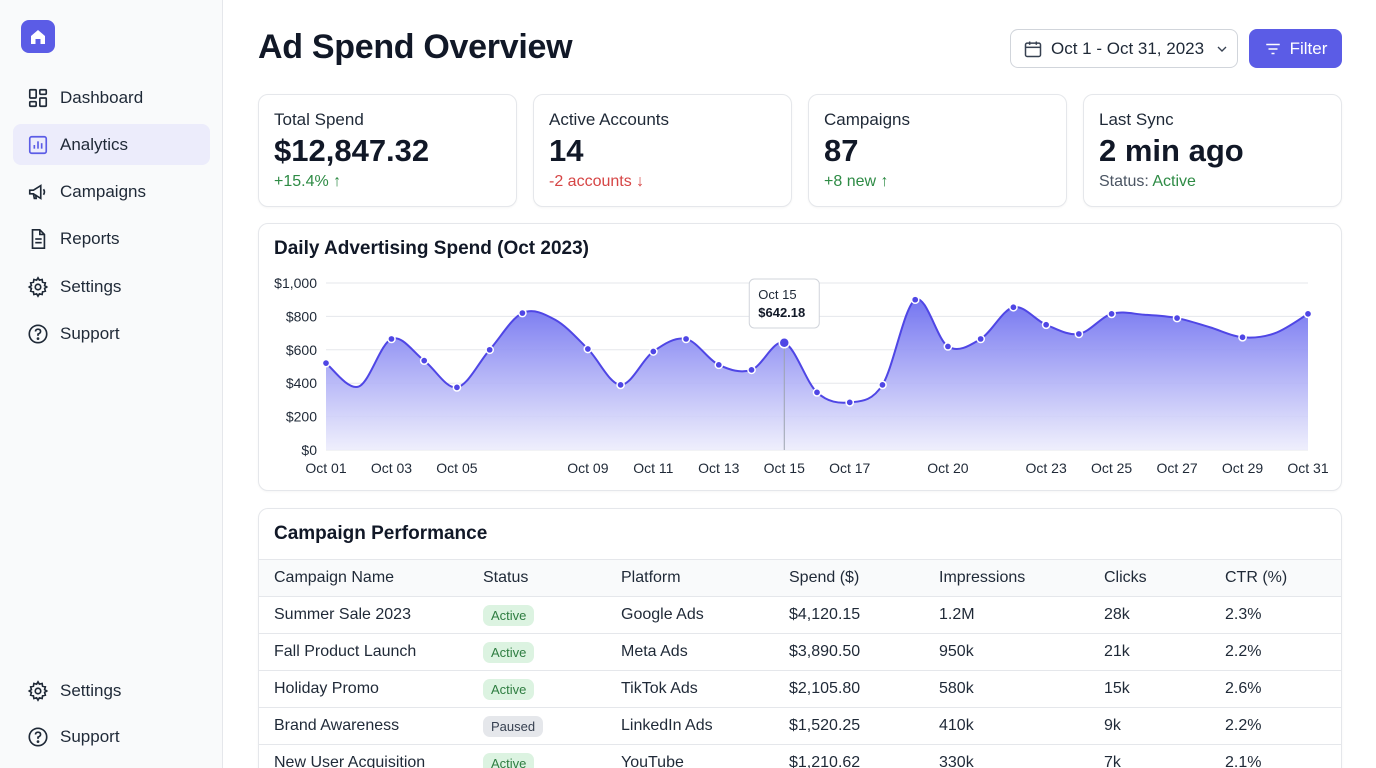 The image size is (1376, 768). Describe the element at coordinates (1021, 615) in the screenshot. I see `impressions-cell: 1.2M` at that location.